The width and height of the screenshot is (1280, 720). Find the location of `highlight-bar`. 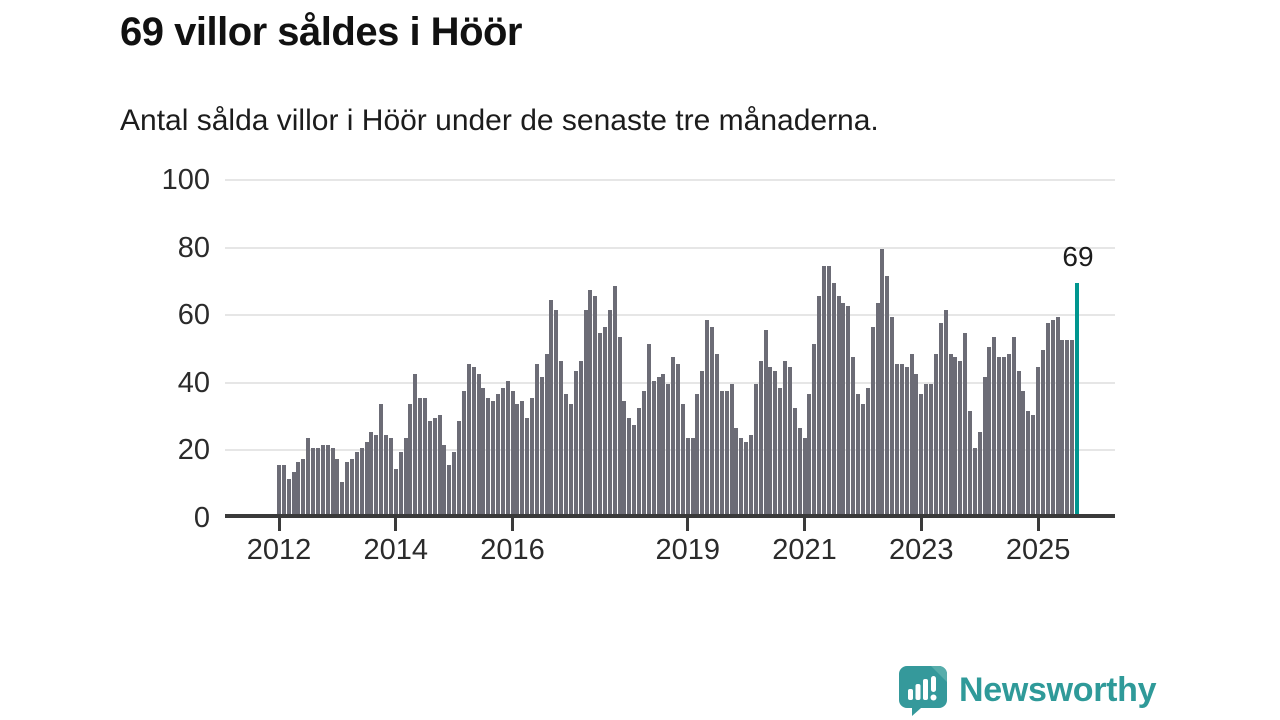

highlight-bar is located at coordinates (1077, 399).